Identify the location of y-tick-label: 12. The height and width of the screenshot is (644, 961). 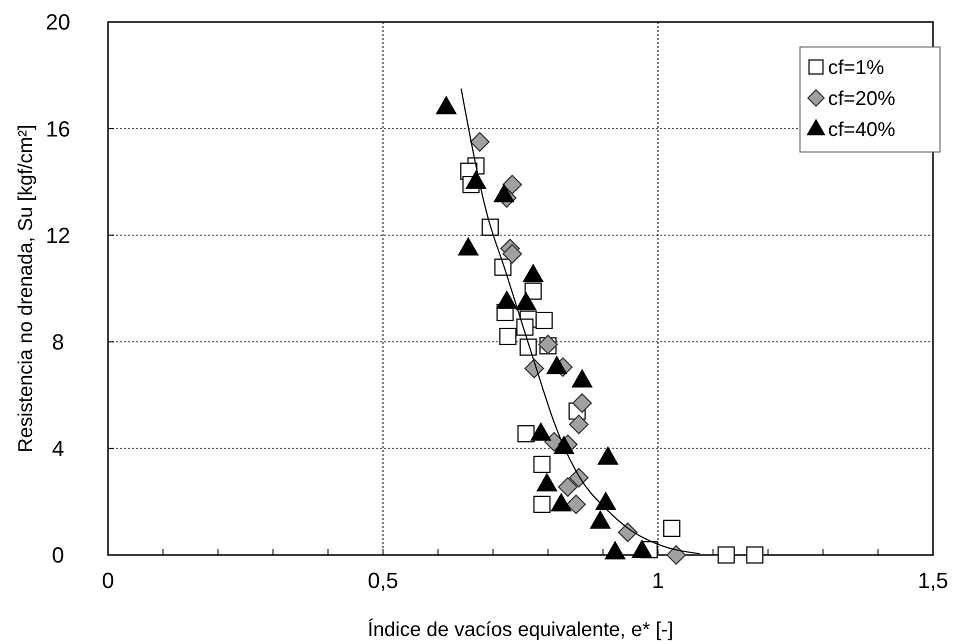
(58, 235).